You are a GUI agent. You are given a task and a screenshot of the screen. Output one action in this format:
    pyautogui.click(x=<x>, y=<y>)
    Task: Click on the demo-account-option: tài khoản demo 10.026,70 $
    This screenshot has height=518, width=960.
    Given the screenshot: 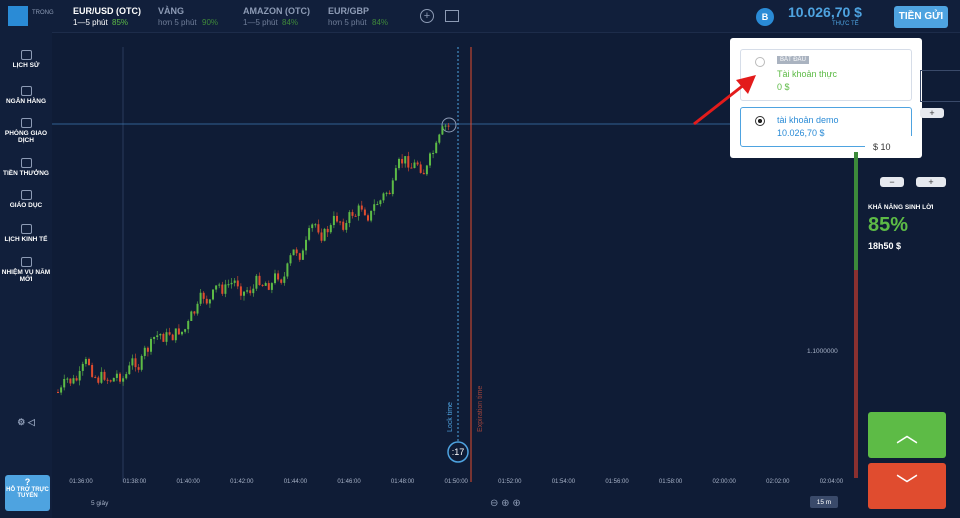 What is the action you would take?
    pyautogui.click(x=826, y=127)
    